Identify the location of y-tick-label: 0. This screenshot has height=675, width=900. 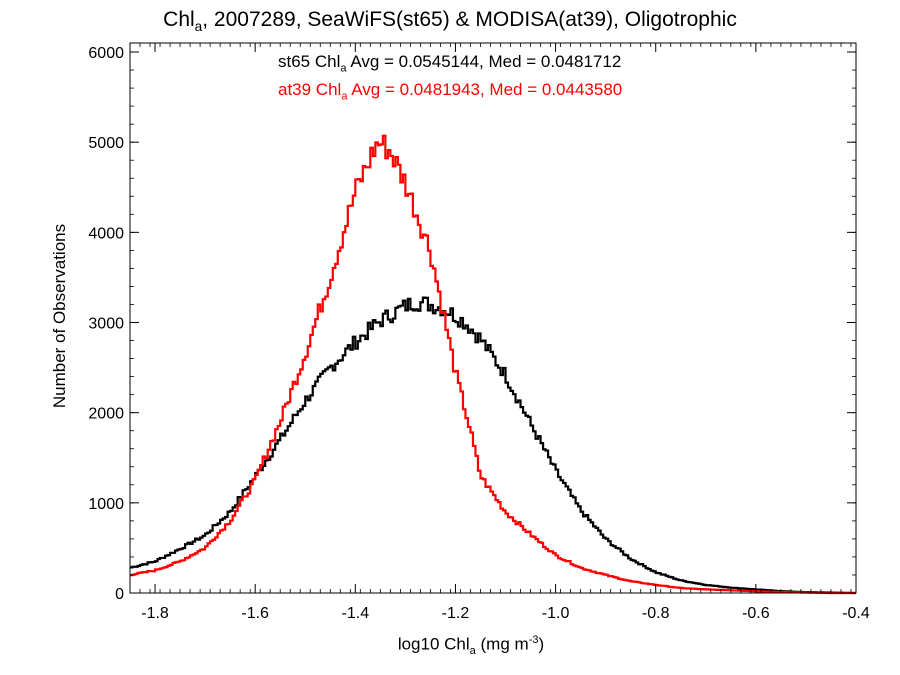
(119, 594).